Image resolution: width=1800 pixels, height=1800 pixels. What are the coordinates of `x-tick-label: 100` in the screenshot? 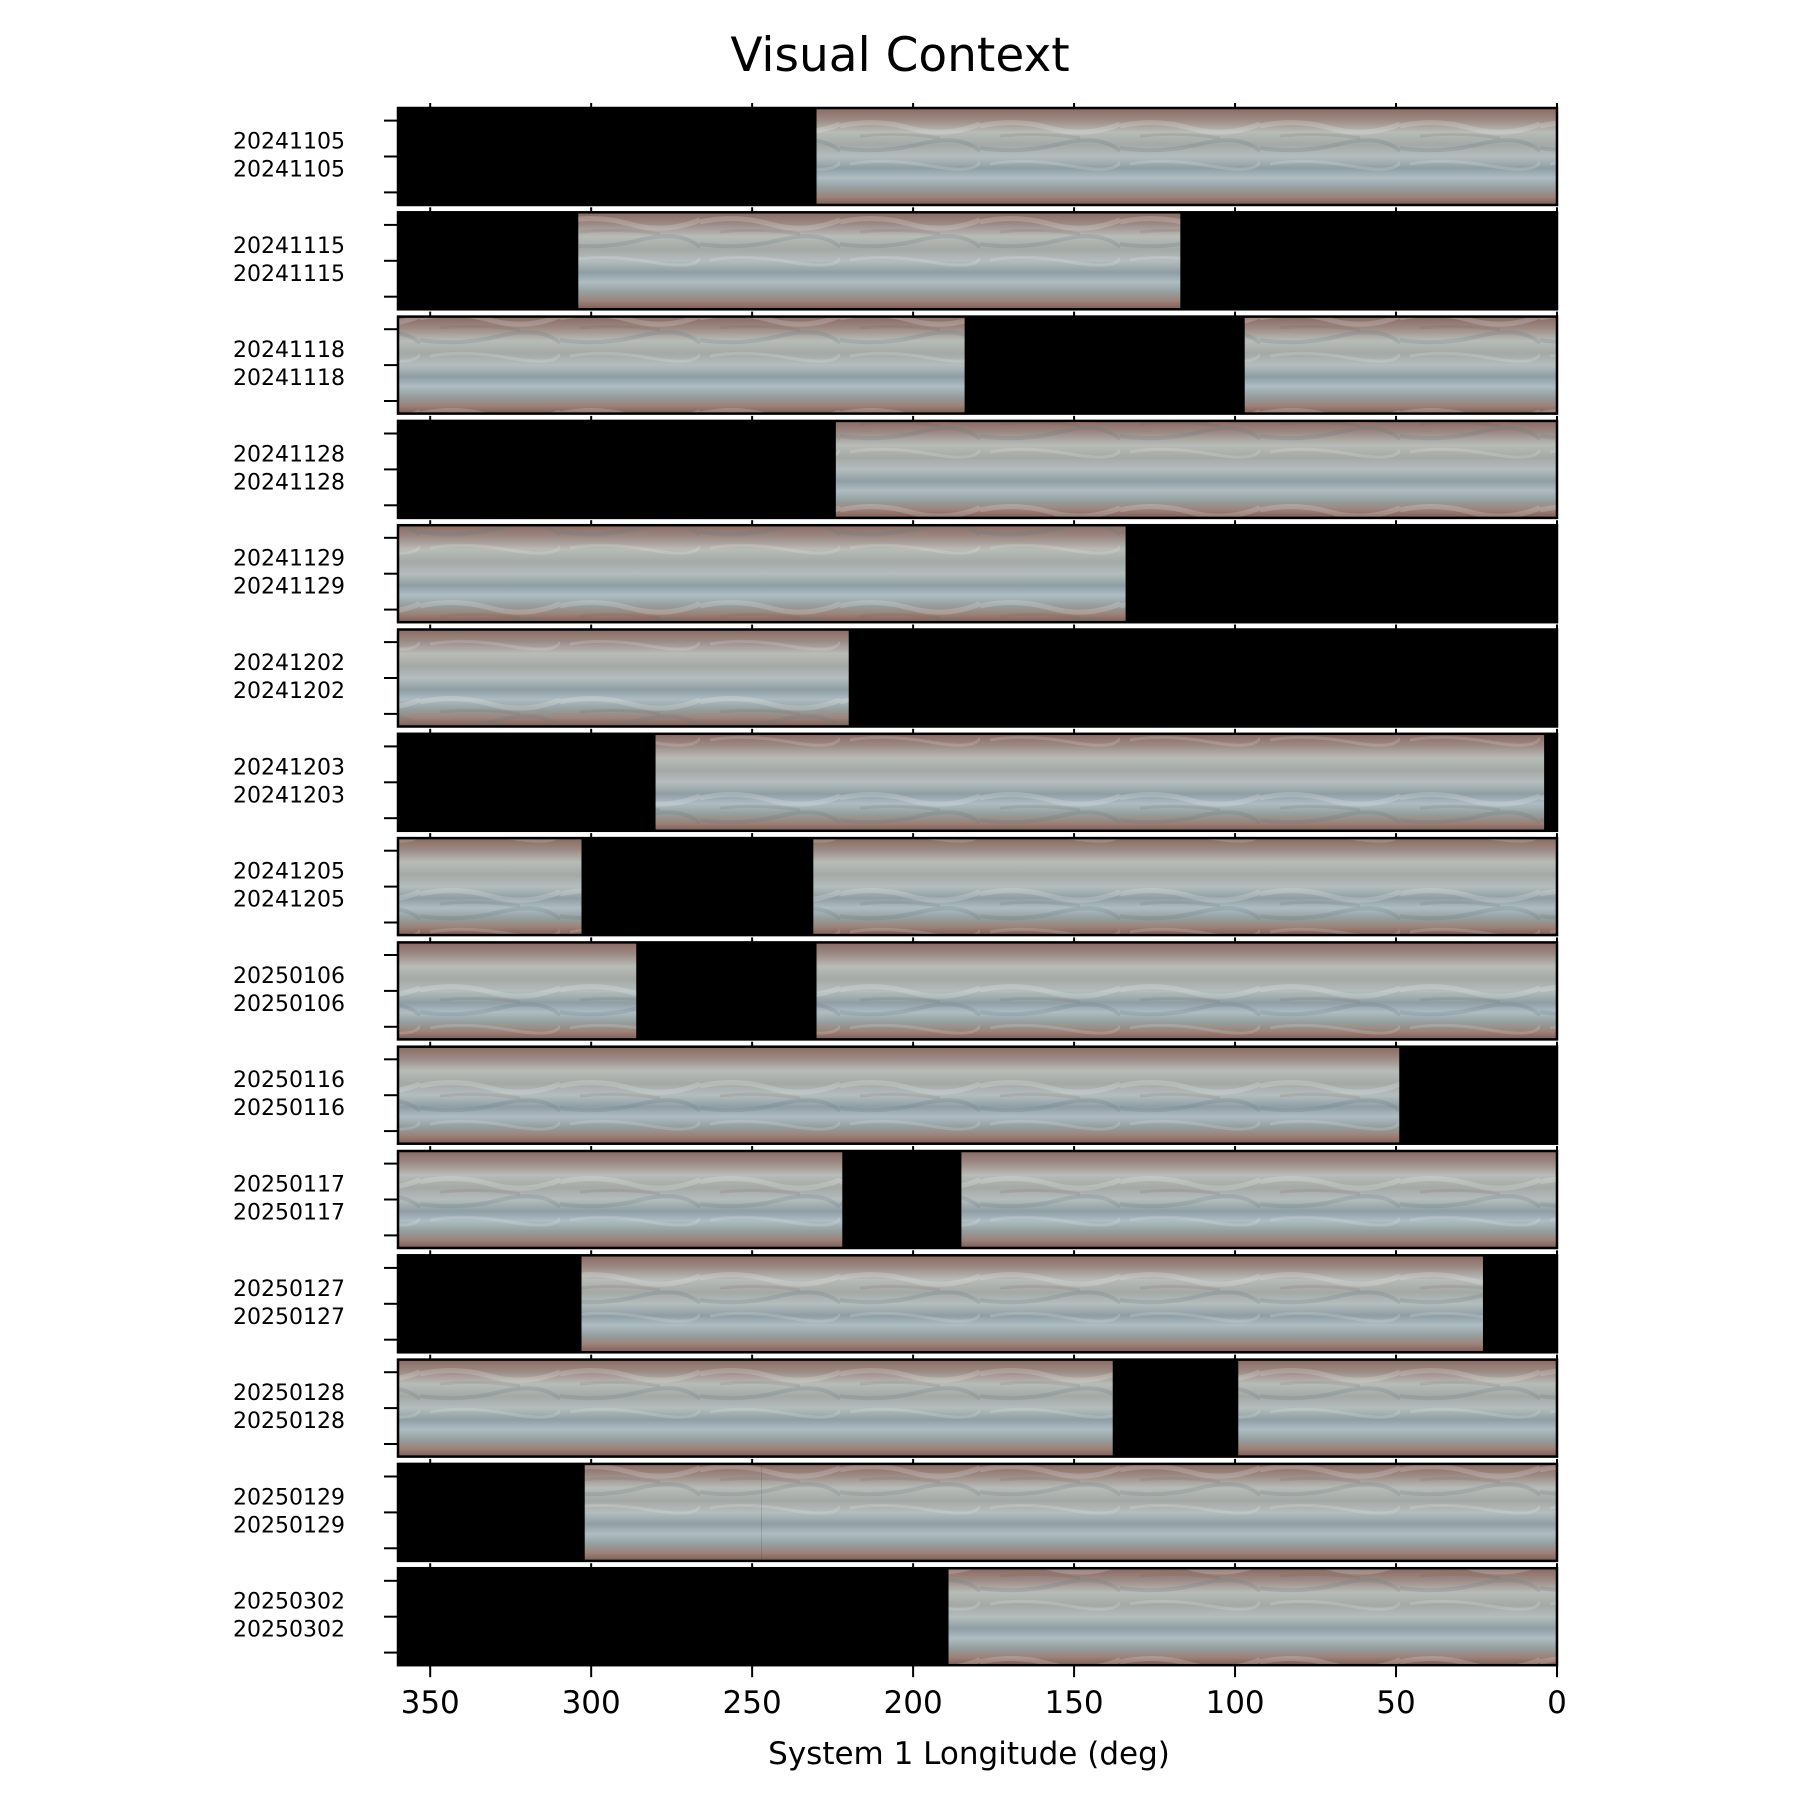 It's located at (1234, 1703).